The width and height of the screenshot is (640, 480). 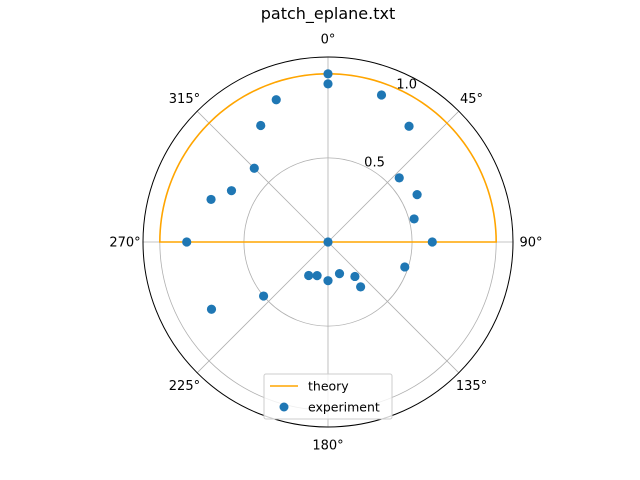 What do you see at coordinates (406, 85) in the screenshot?
I see `r-tick-1: 1.0` at bounding box center [406, 85].